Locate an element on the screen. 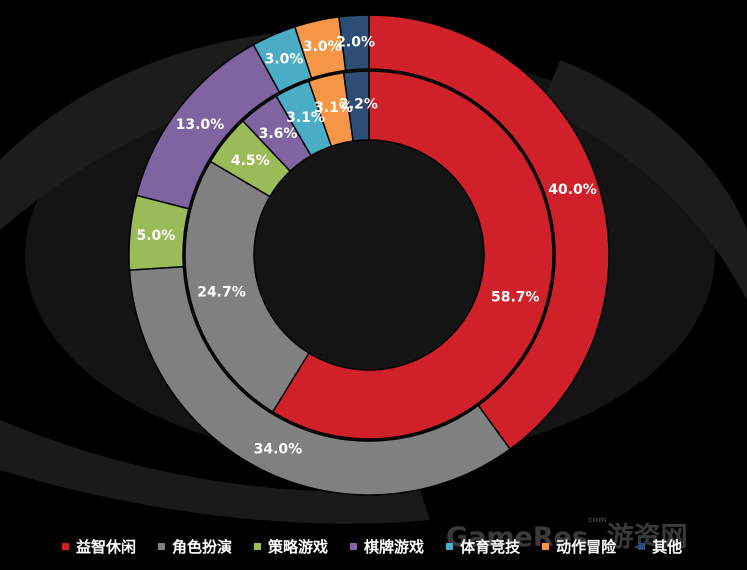 The image size is (747, 570). legend-label-1: 角色扮演 is located at coordinates (202, 547).